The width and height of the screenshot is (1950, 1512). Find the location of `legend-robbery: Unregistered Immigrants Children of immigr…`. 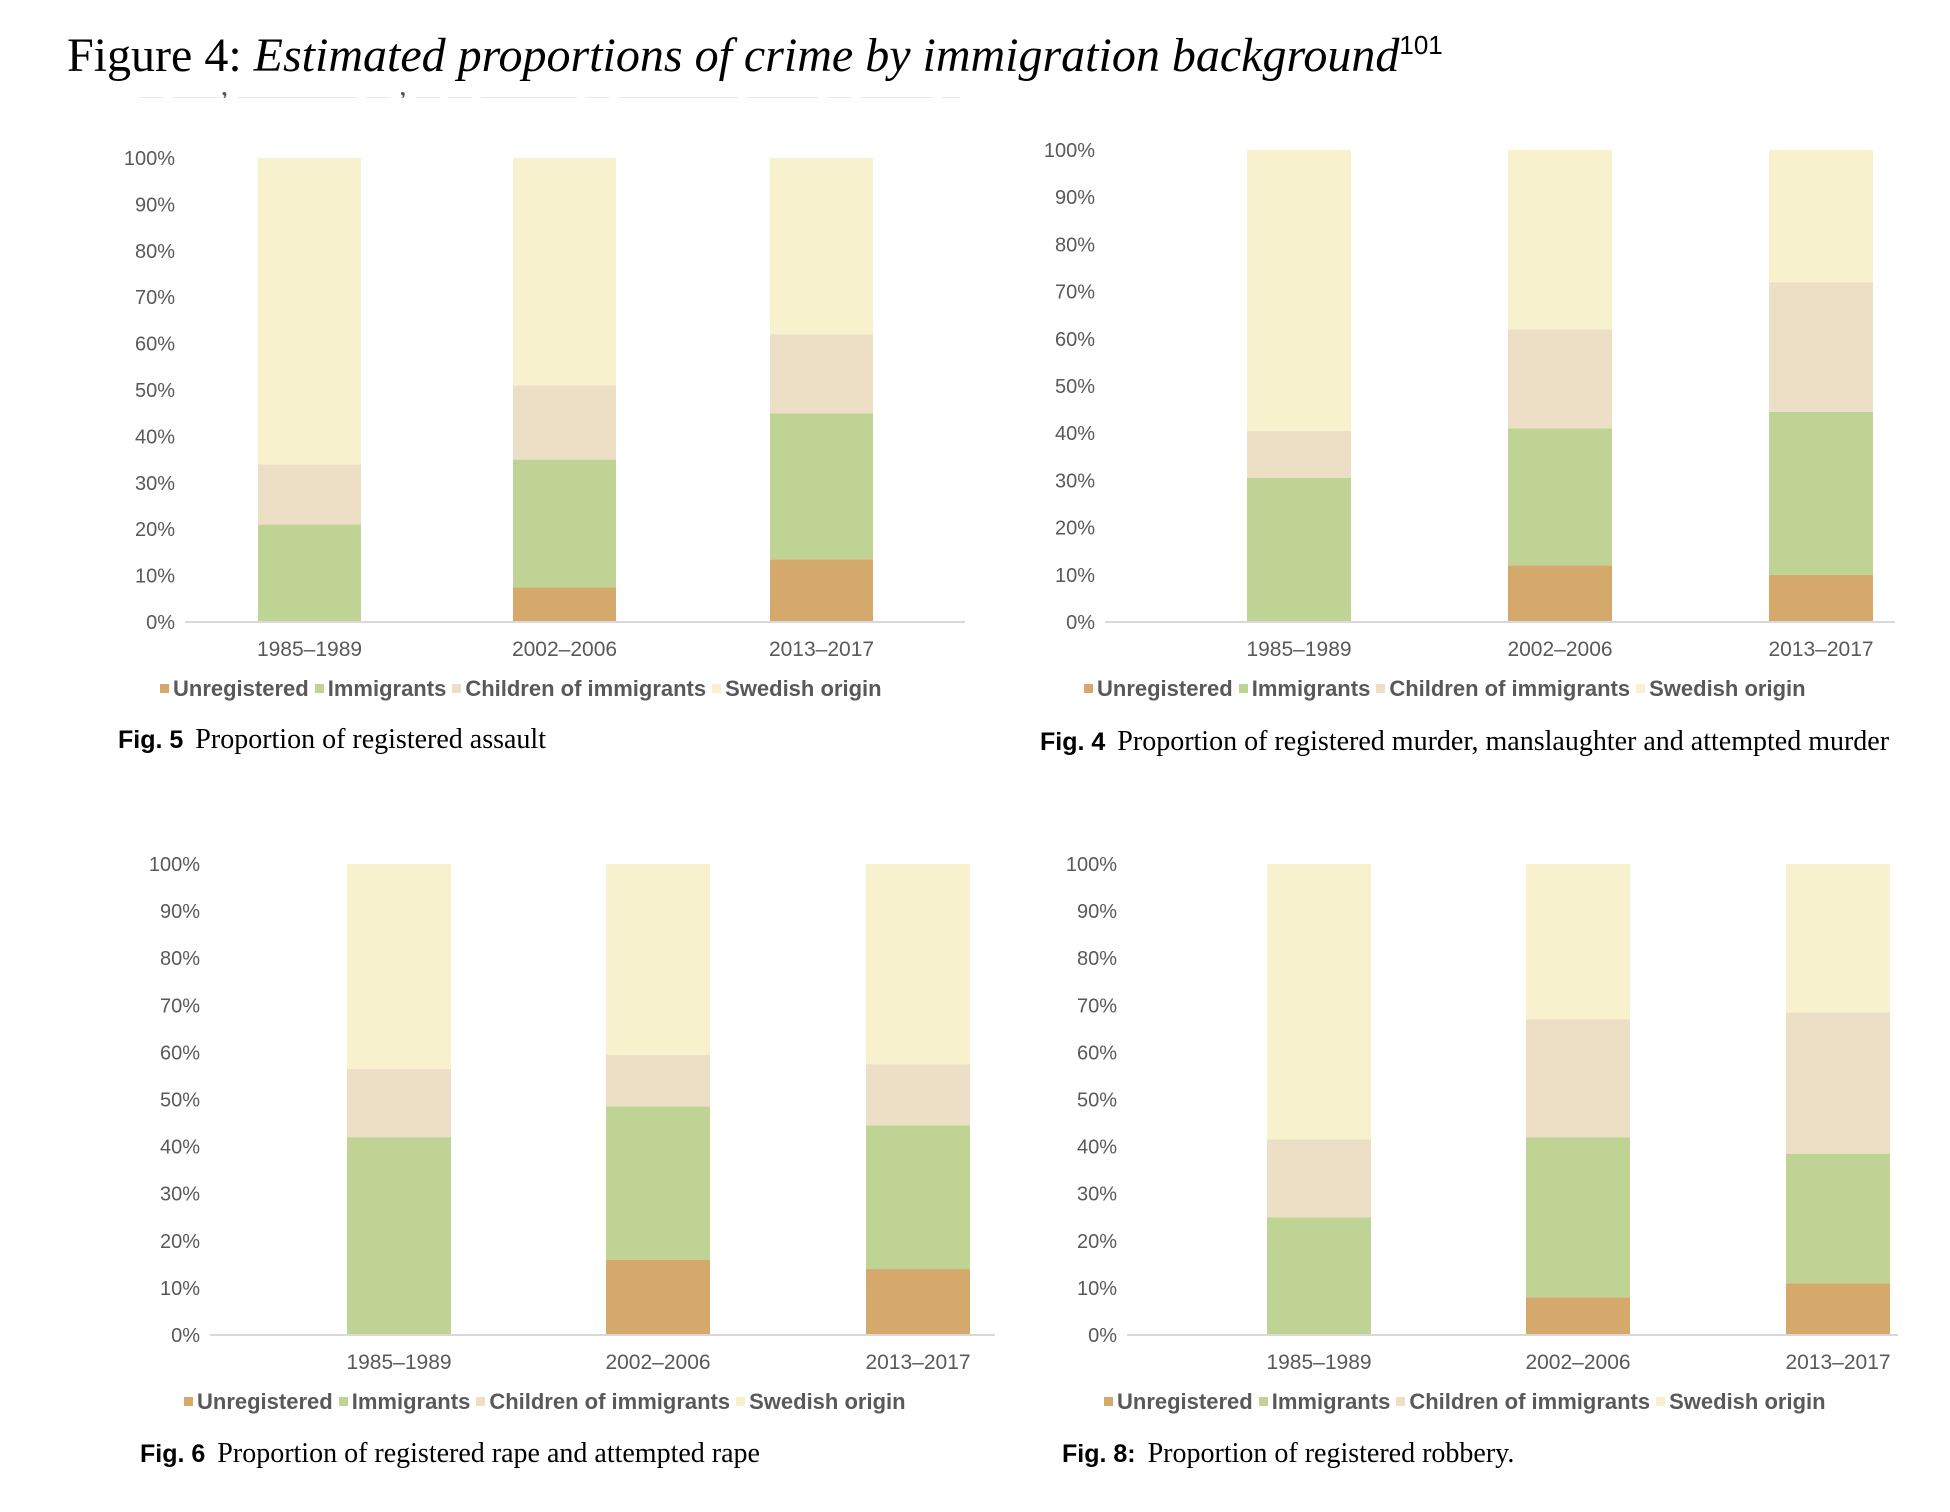

legend-robbery: Unregistered Immigrants Children of immigr… is located at coordinates (1468, 1402).